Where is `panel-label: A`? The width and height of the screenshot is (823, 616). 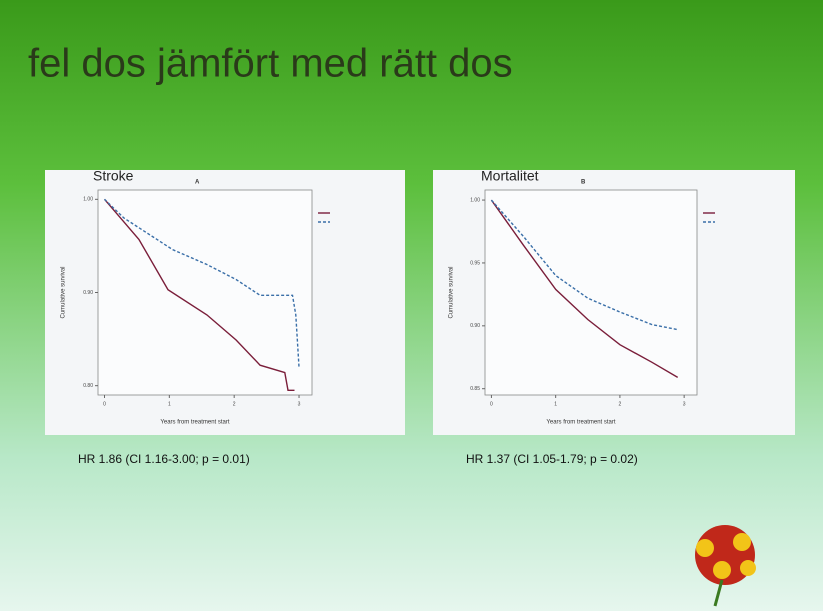 panel-label: A is located at coordinates (197, 183).